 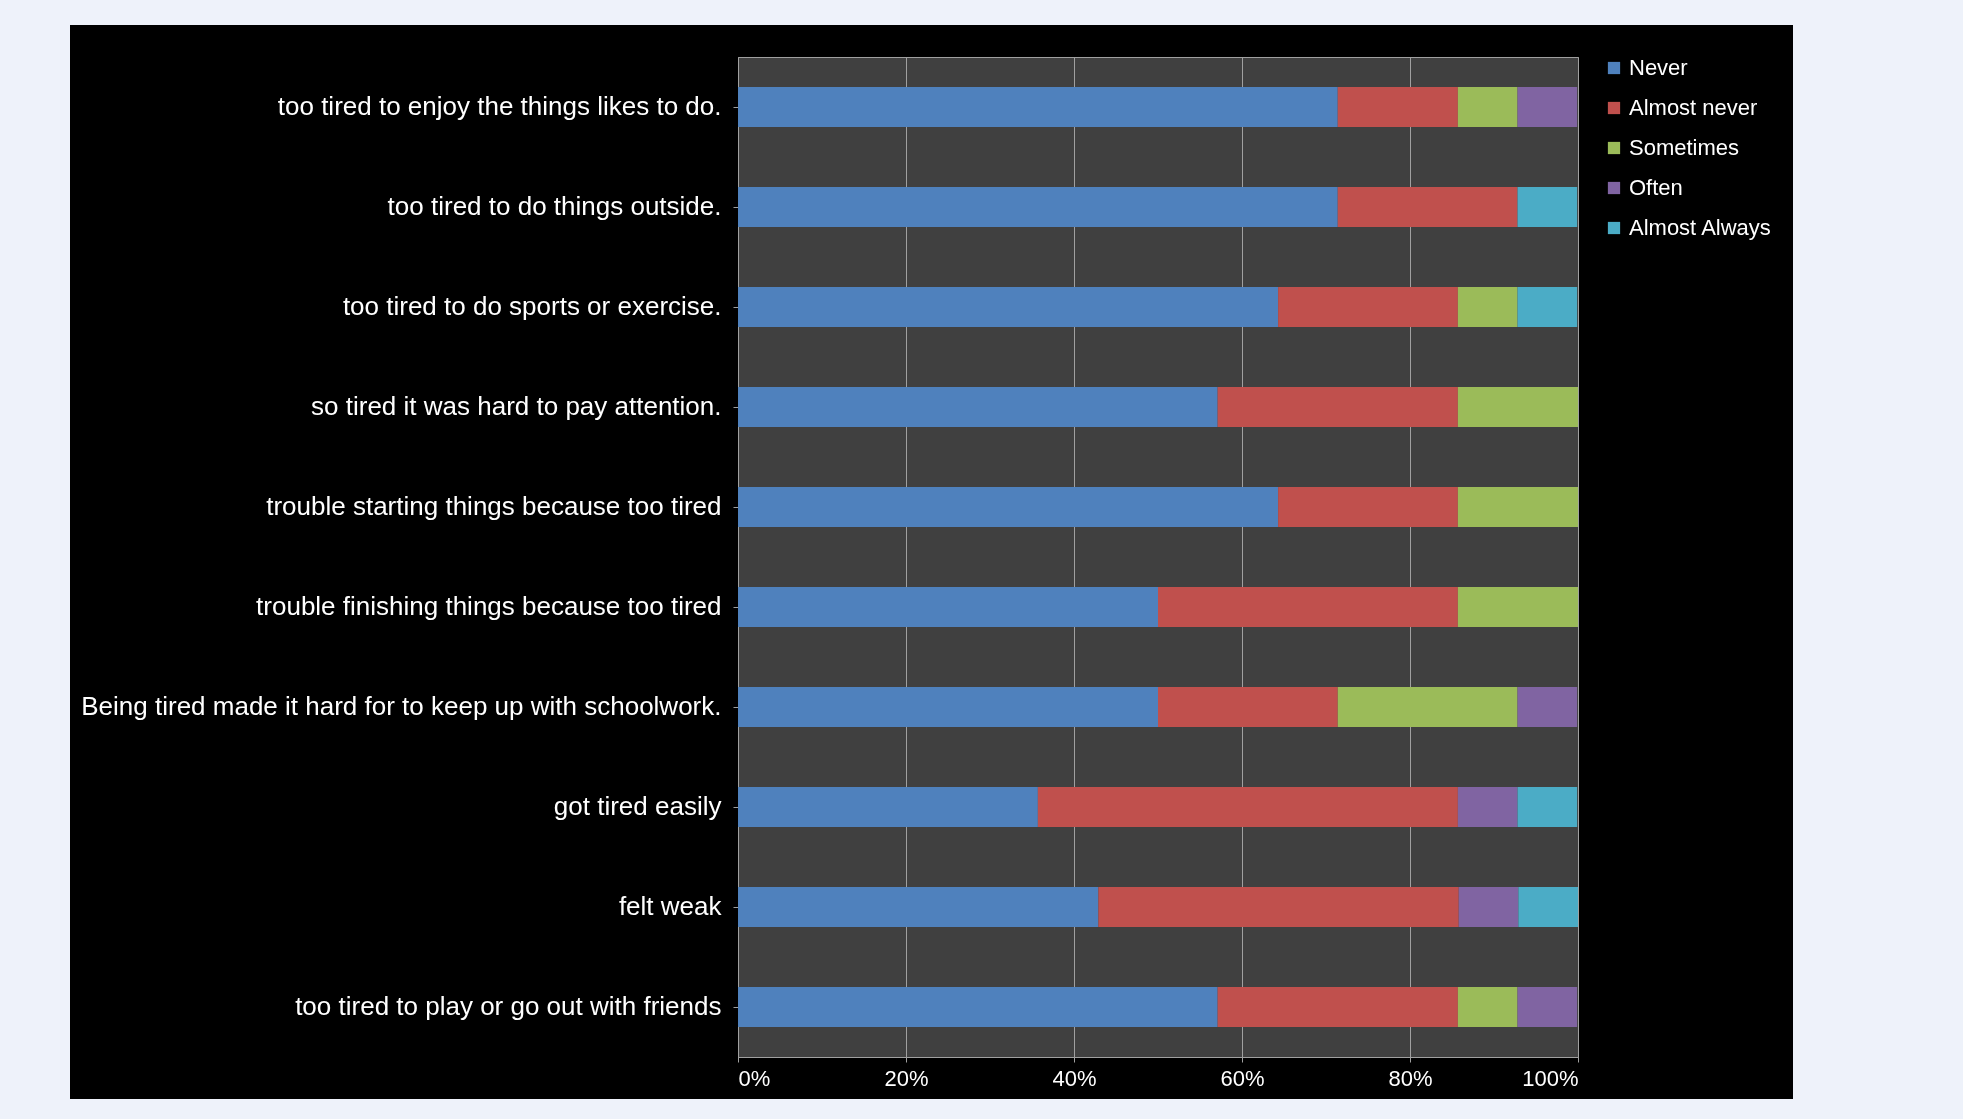 I want to click on y-tick-label: trouble finishing things because too tired, so click(x=489, y=606).